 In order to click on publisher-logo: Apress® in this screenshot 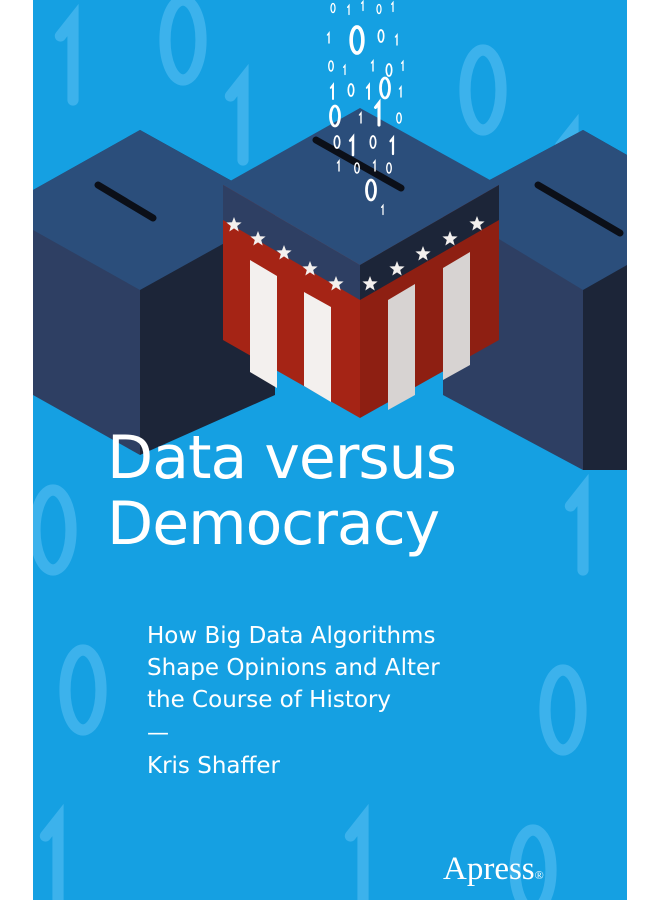, I will do `click(493, 869)`.